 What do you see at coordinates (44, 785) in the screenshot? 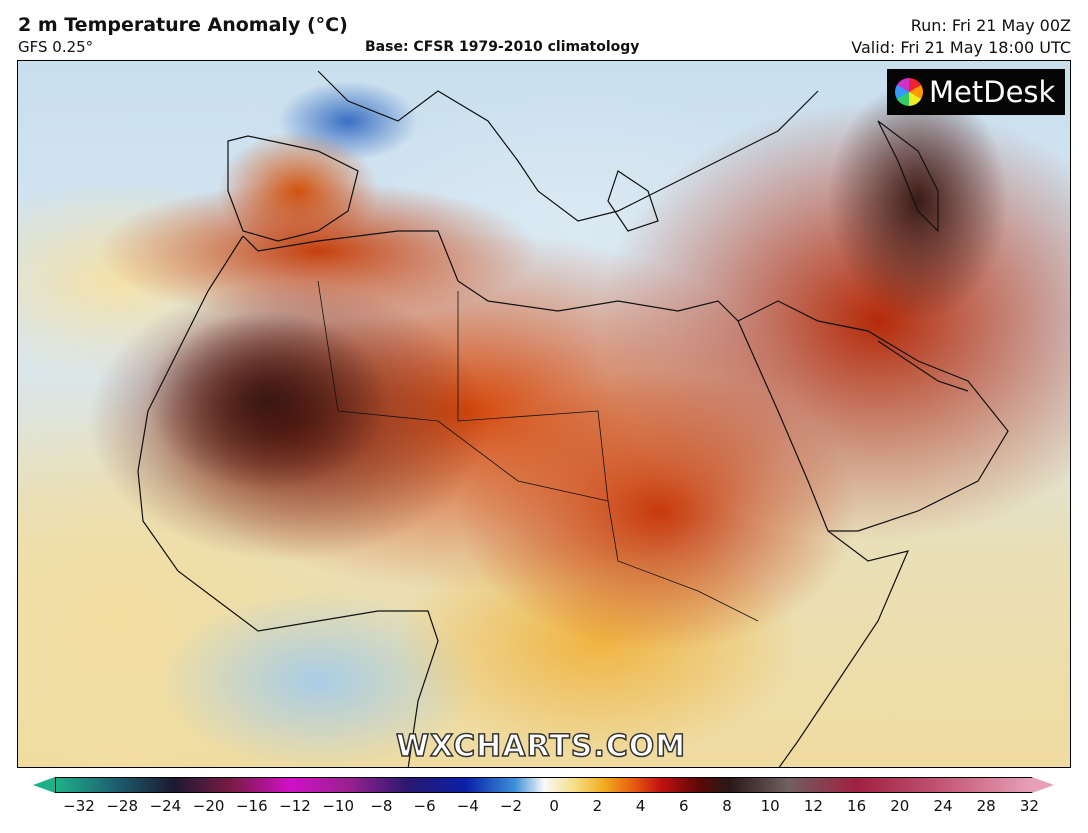
I see `colorbar-min-arrow` at bounding box center [44, 785].